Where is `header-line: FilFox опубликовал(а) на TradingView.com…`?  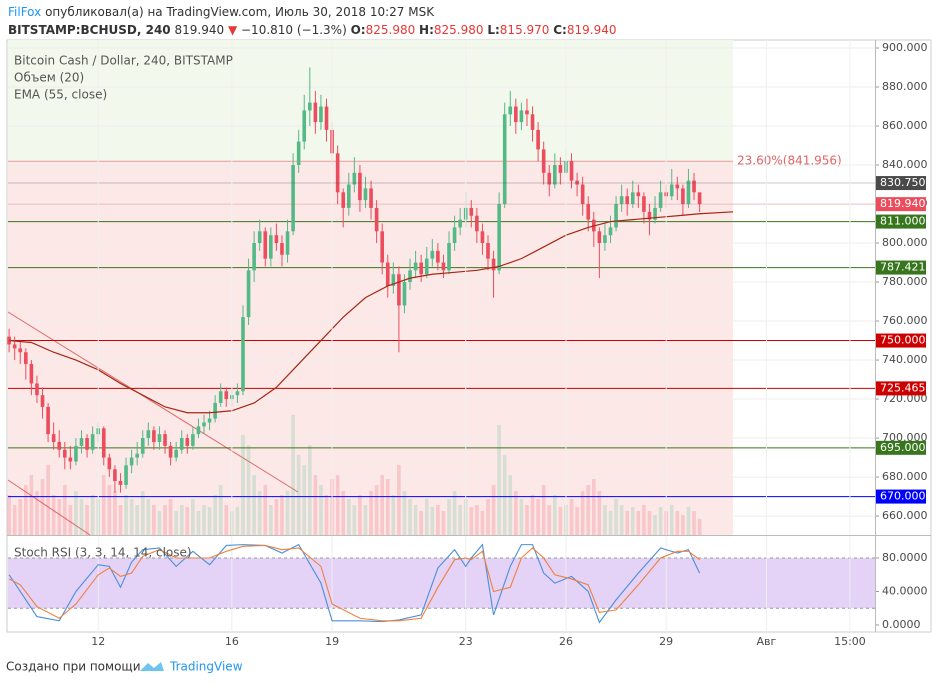
header-line: FilFox опубликовал(а) на TradingView.com… is located at coordinates (221, 12).